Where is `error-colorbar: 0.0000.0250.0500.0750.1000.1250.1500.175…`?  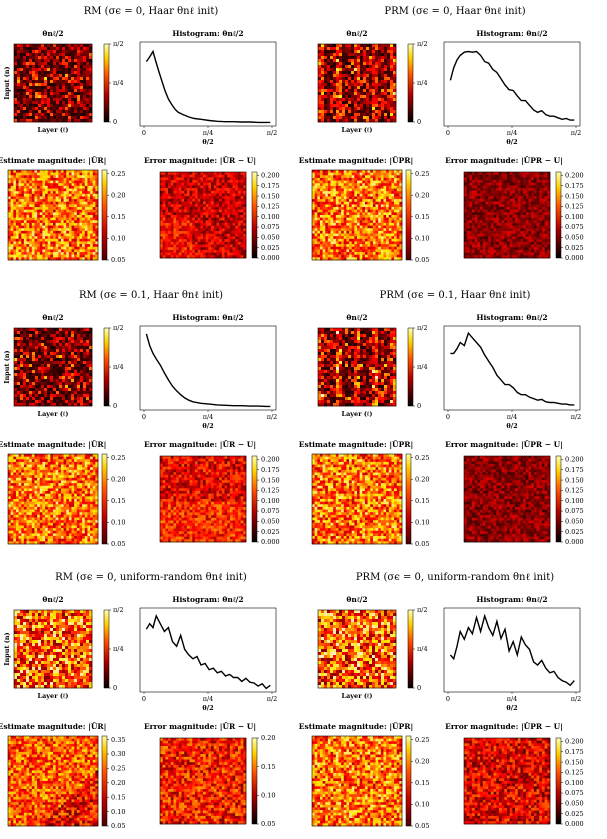
error-colorbar: 0.0000.0250.0500.0750.1000.1250.1500.175… is located at coordinates (570, 501).